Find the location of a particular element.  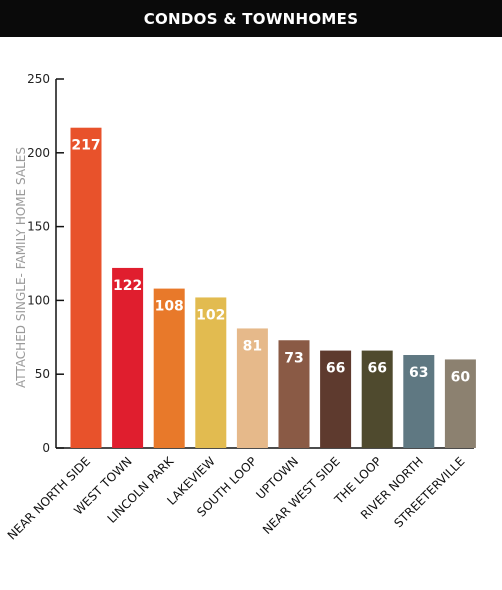

bar-value-label: 102 is located at coordinates (210, 315).